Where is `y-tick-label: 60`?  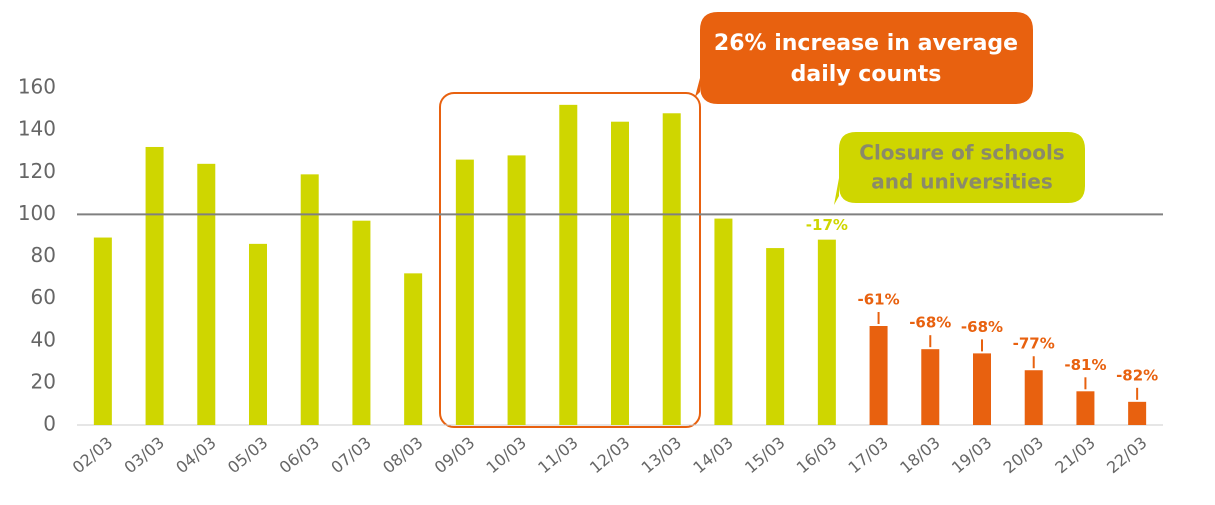
y-tick-label: 60 is located at coordinates (43, 297).